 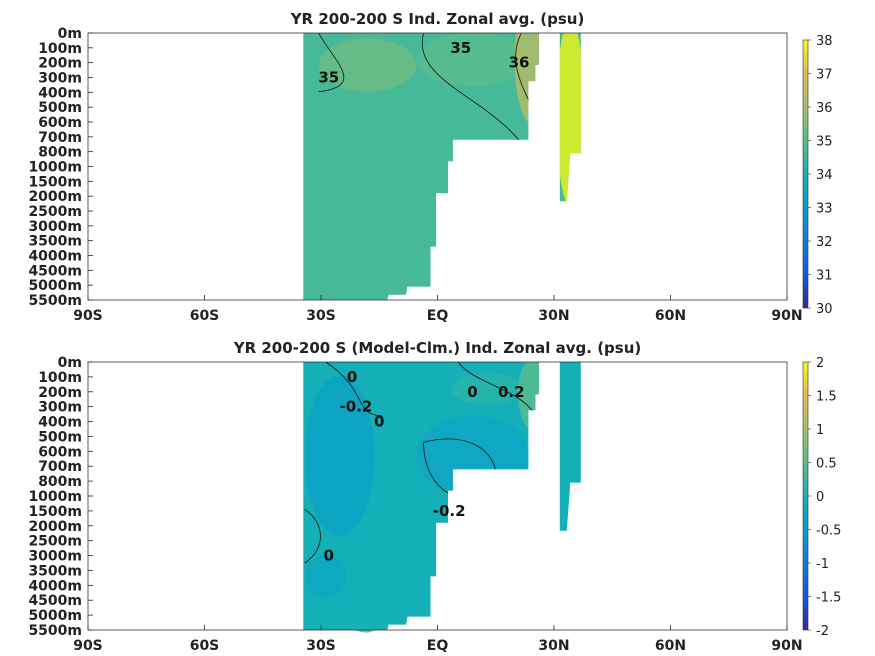 I want to click on colorbar-tick-label: -2, so click(x=822, y=631).